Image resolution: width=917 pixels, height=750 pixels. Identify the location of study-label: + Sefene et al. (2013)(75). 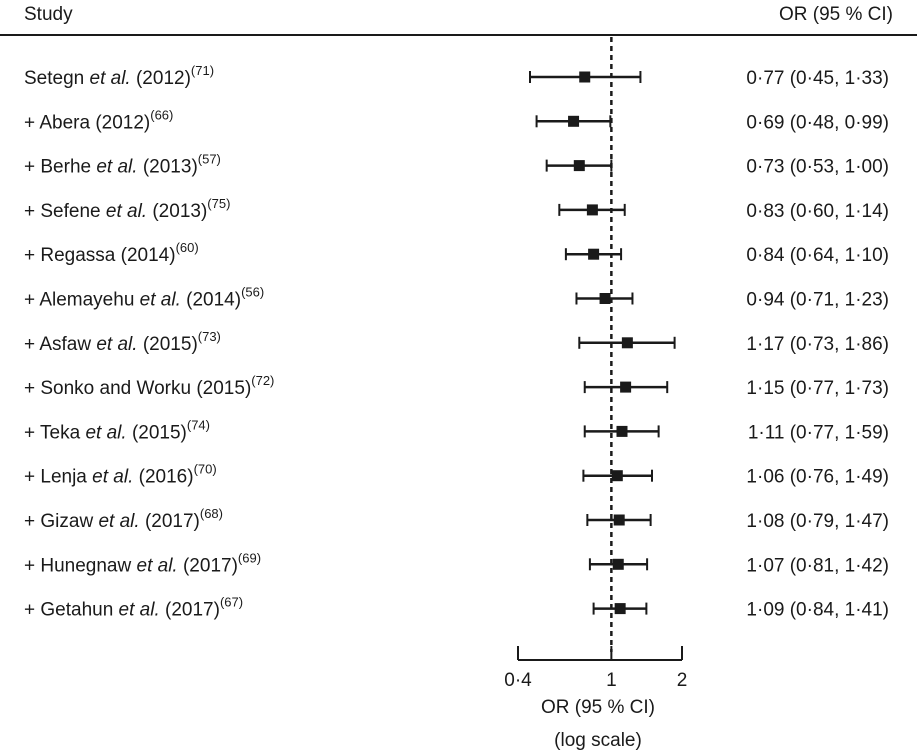
(127, 209).